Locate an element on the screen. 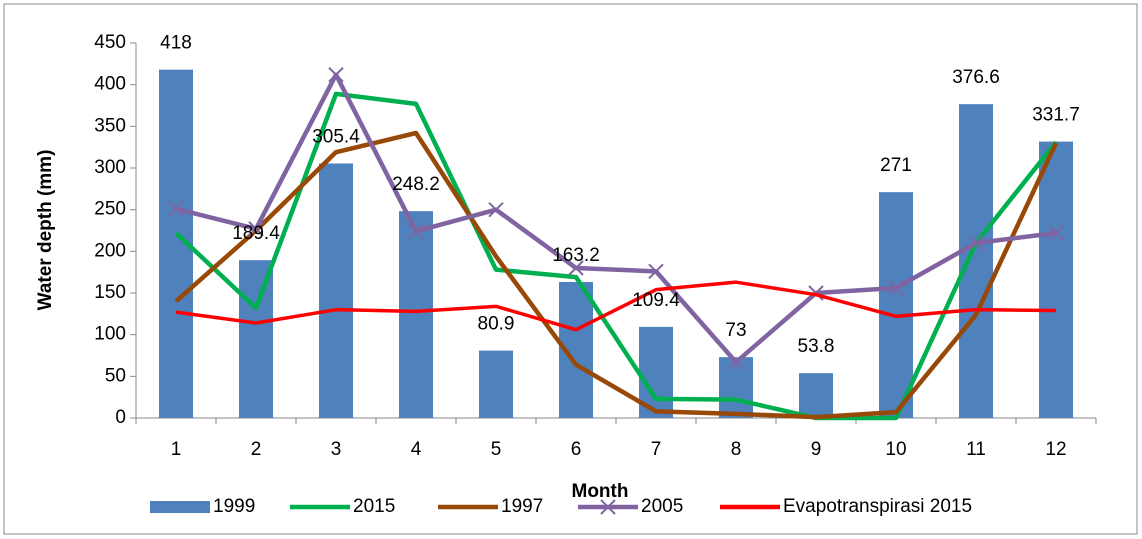  line is located at coordinates (616, 306).